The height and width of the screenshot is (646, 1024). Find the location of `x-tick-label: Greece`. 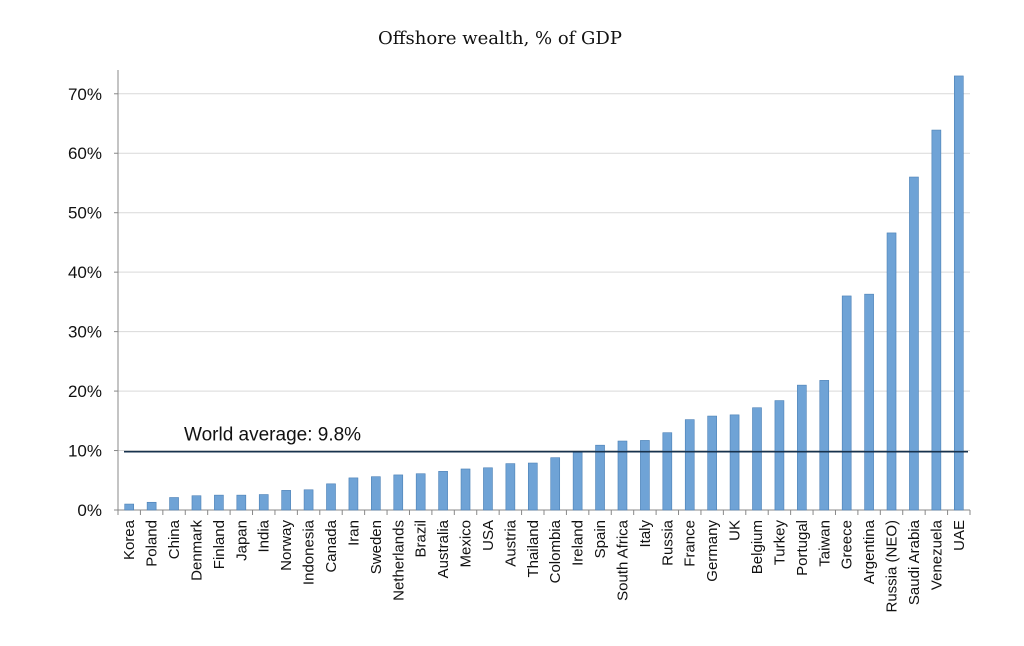

x-tick-label: Greece is located at coordinates (847, 544).